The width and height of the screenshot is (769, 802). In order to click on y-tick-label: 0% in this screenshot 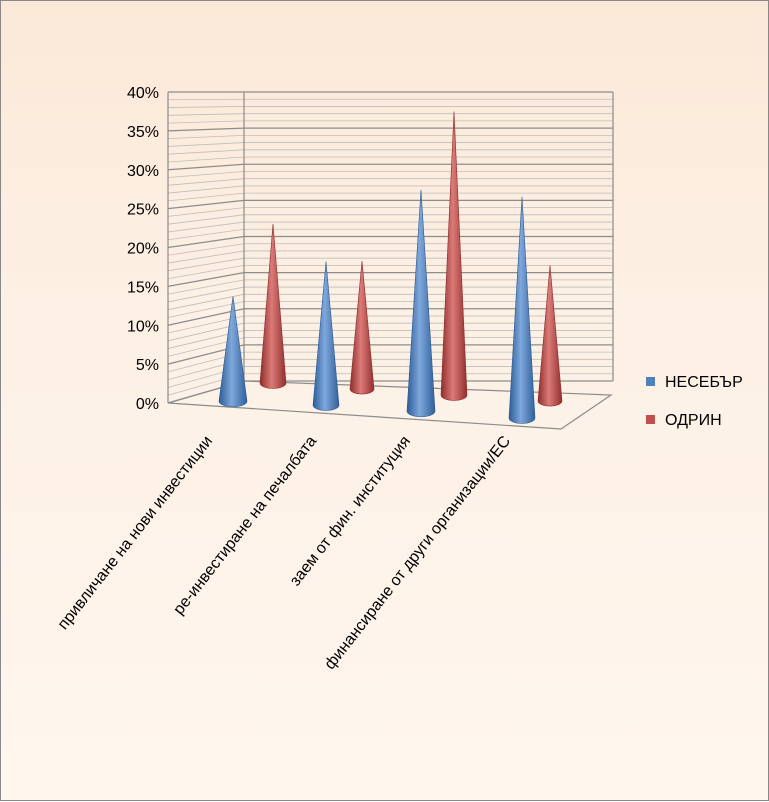, I will do `click(147, 404)`.